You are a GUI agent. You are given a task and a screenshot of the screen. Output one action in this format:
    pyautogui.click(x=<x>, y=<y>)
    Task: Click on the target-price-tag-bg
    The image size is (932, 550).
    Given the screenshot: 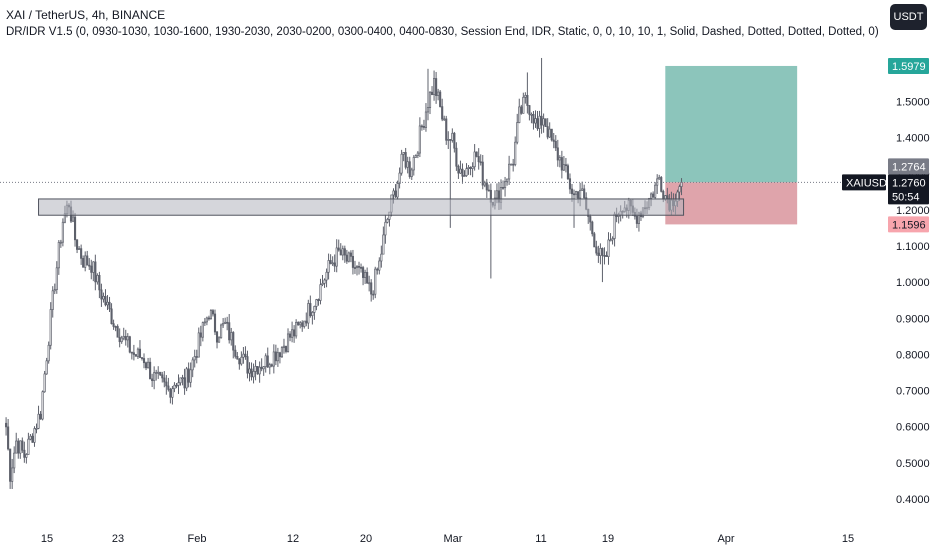 What is the action you would take?
    pyautogui.click(x=908, y=65)
    